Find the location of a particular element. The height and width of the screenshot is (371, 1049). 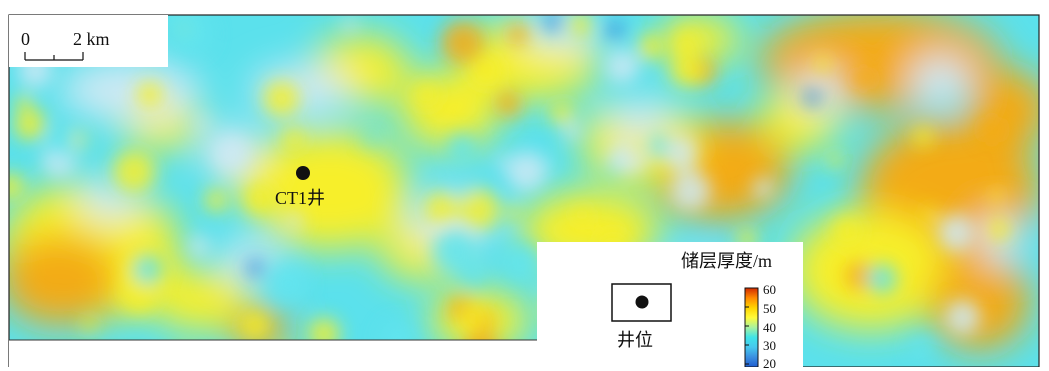

scale-bar-start-label: 0 is located at coordinates (25, 39).